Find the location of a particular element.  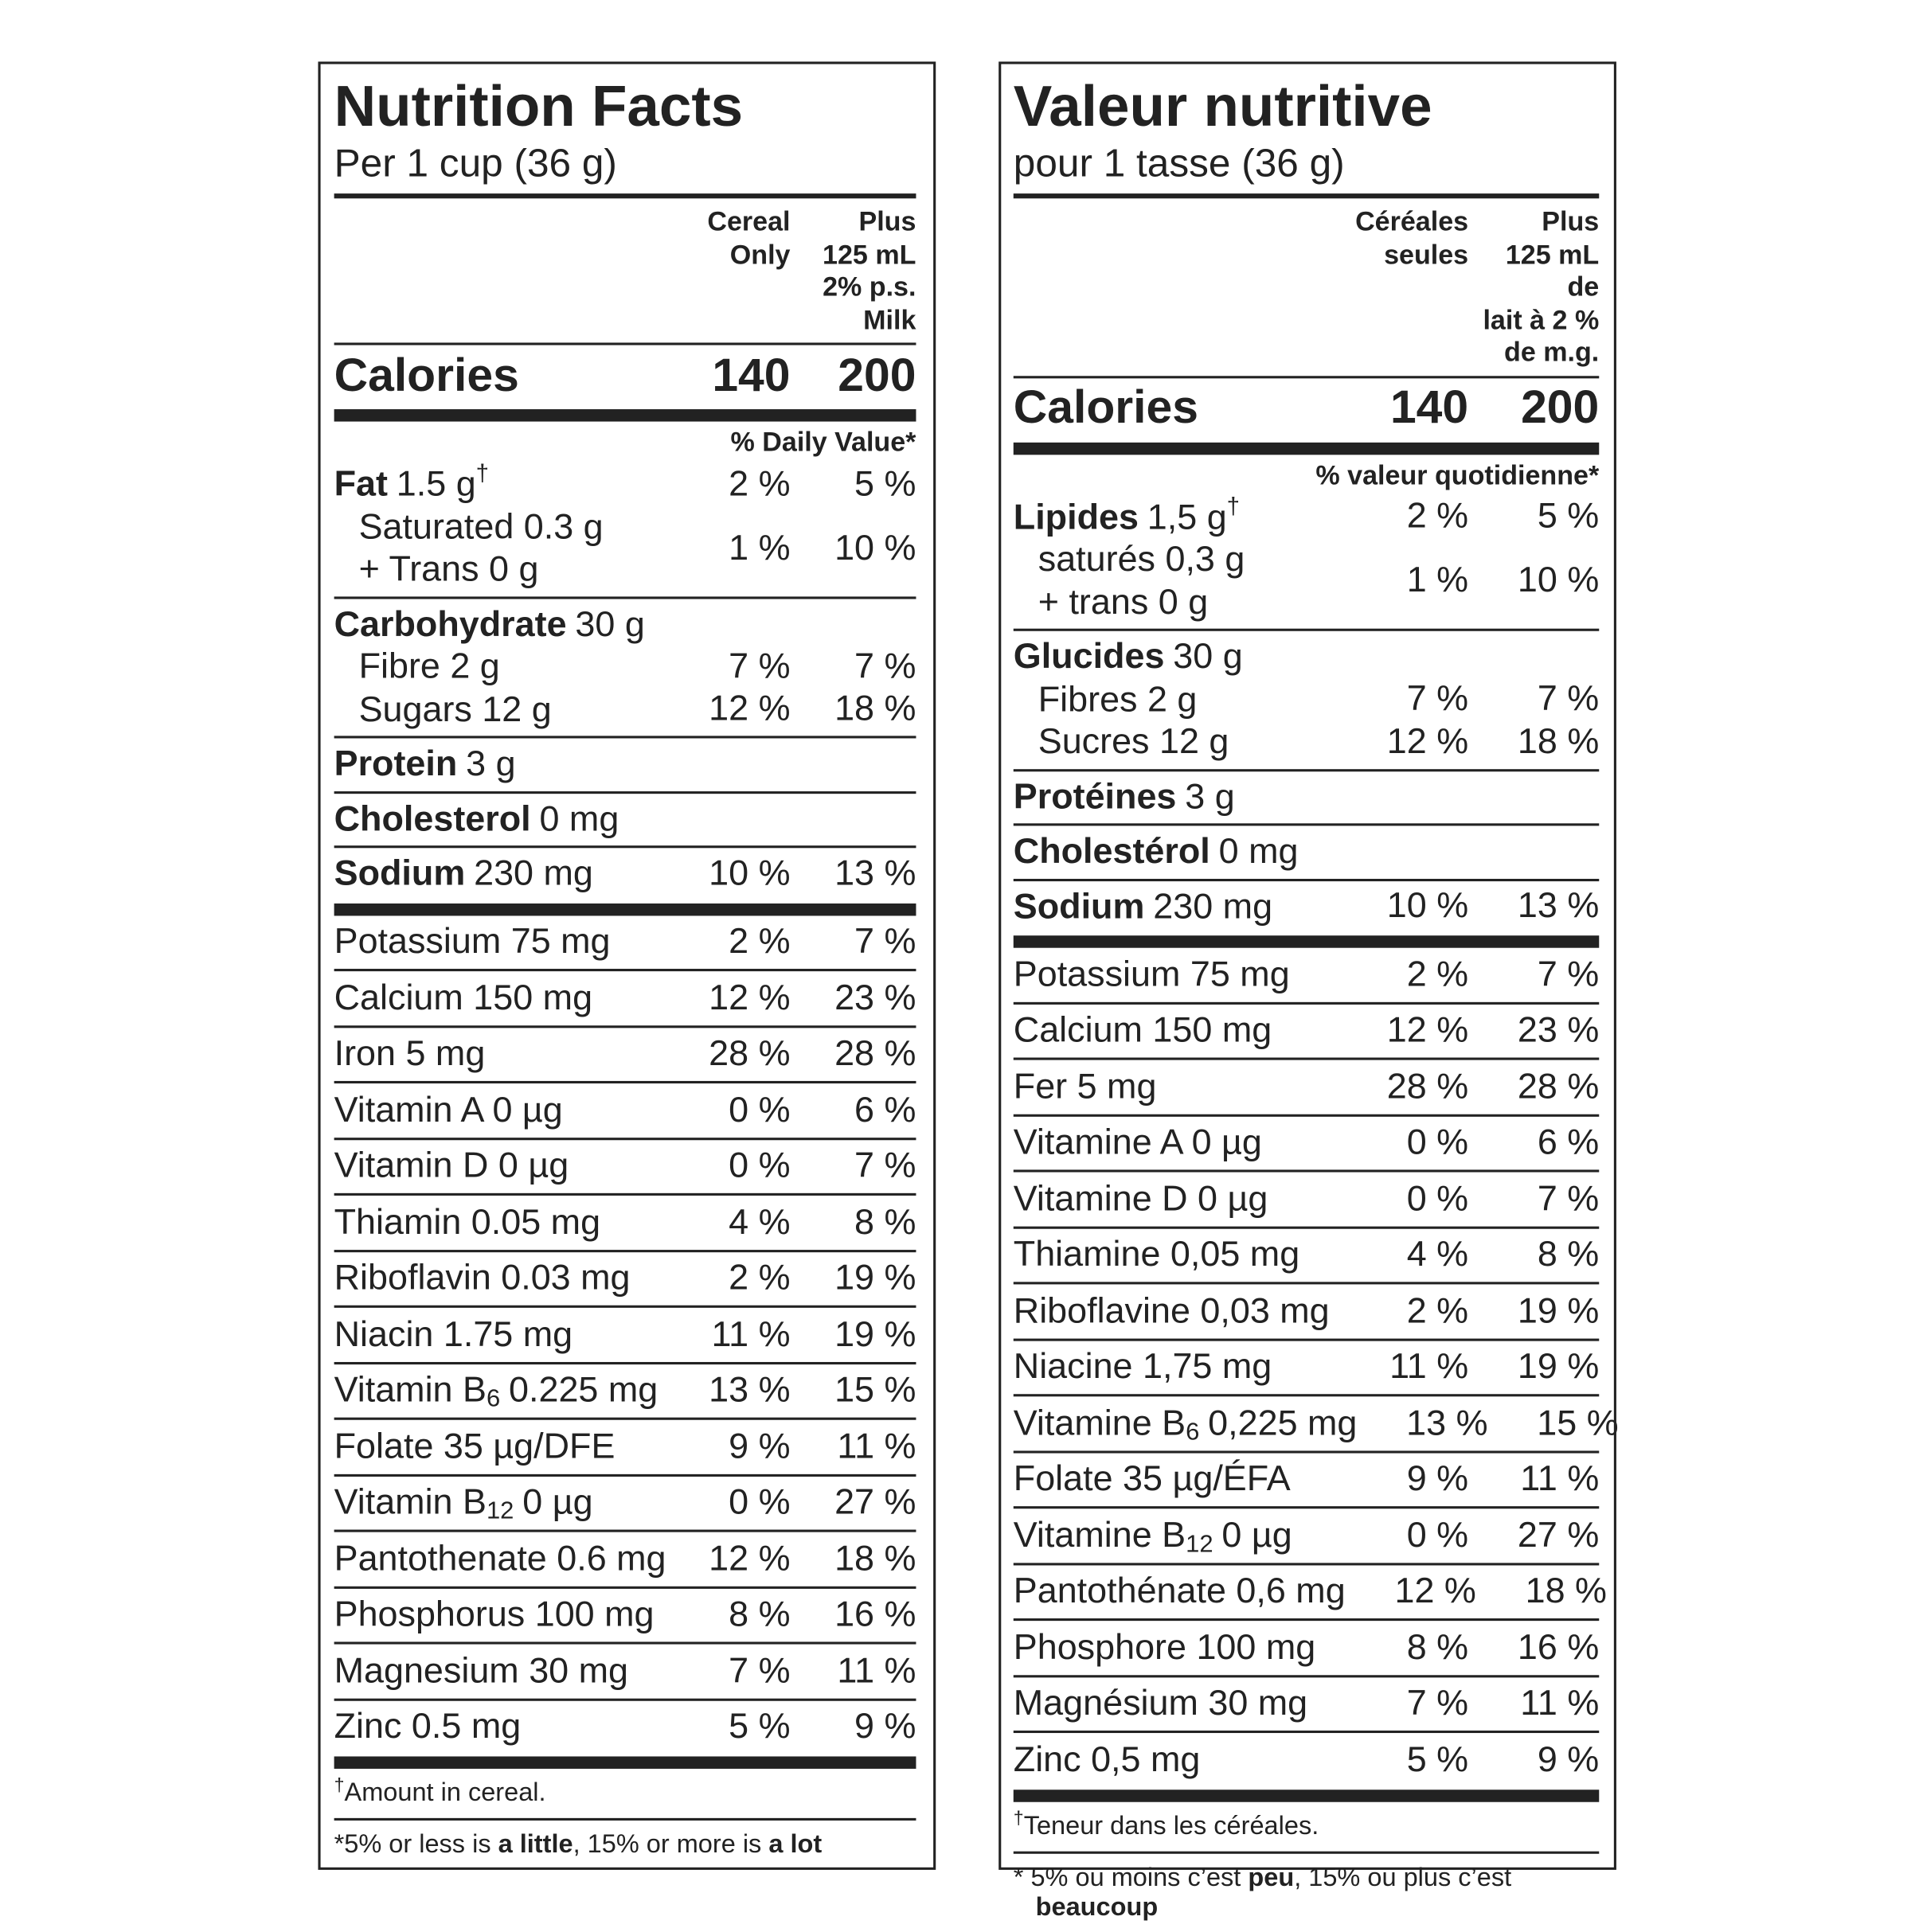

nutrient-row: Sodium 230 mg 10 % 13 % is located at coordinates (625, 874).